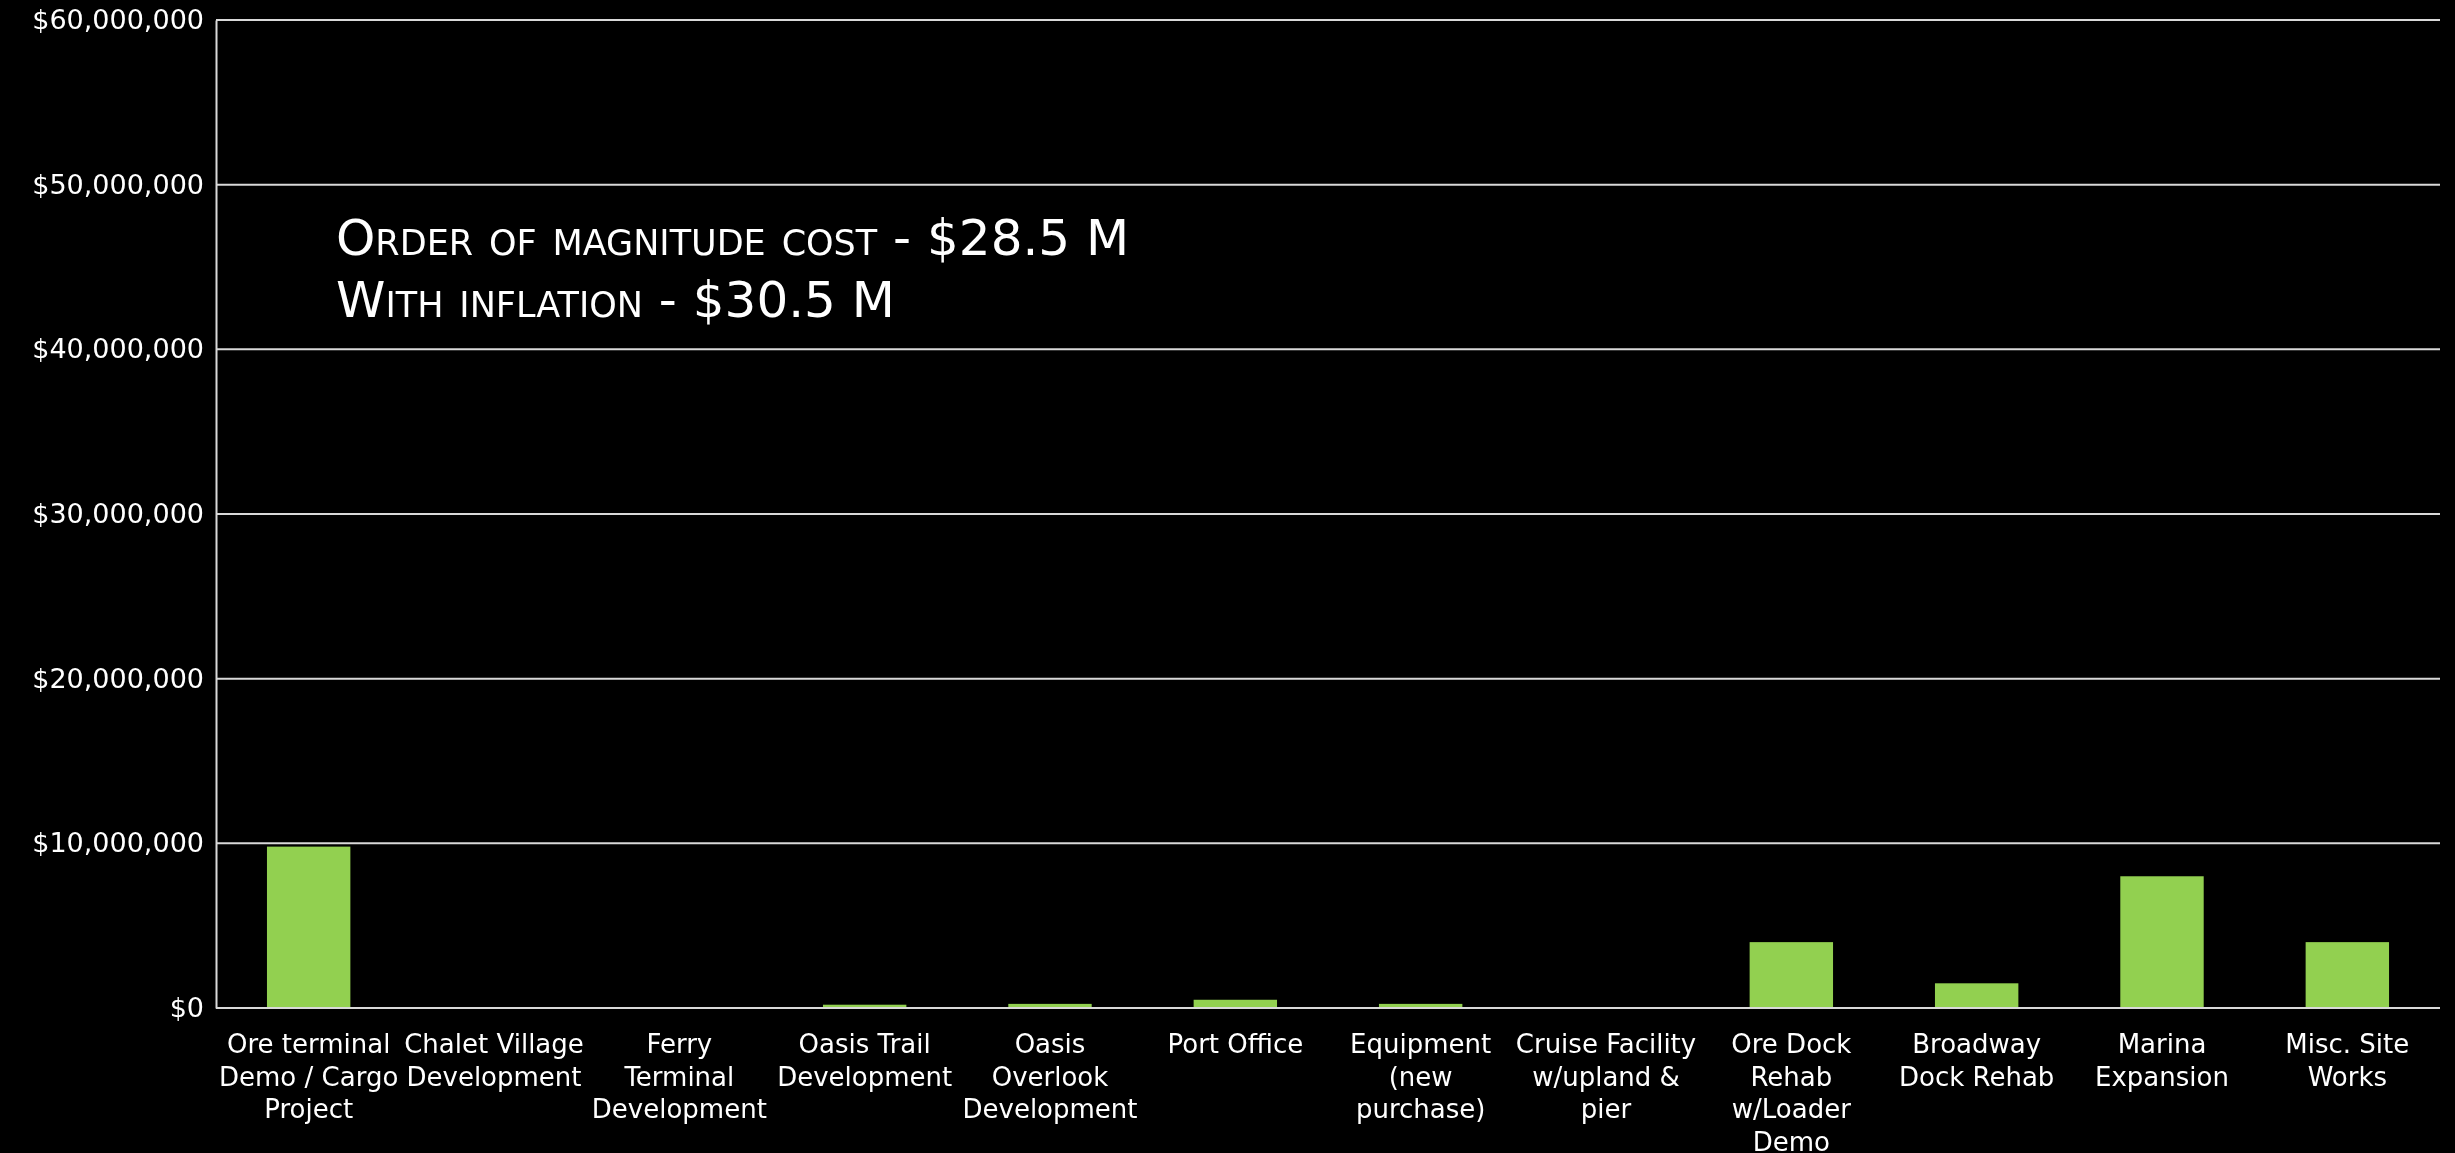  Describe the element at coordinates (1606, 1076) in the screenshot. I see `x-tick-label: Cruise Facility w/upland & pier` at that location.